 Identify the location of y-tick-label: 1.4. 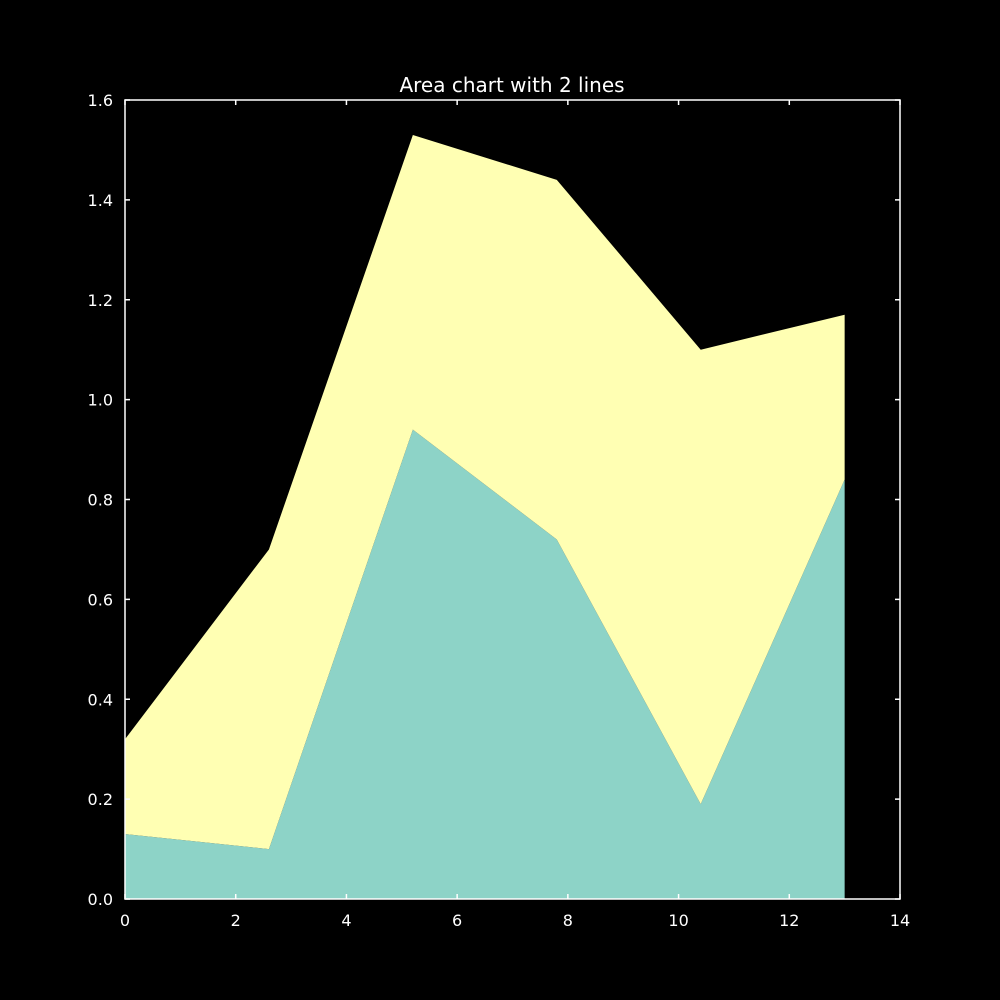
(100, 200).